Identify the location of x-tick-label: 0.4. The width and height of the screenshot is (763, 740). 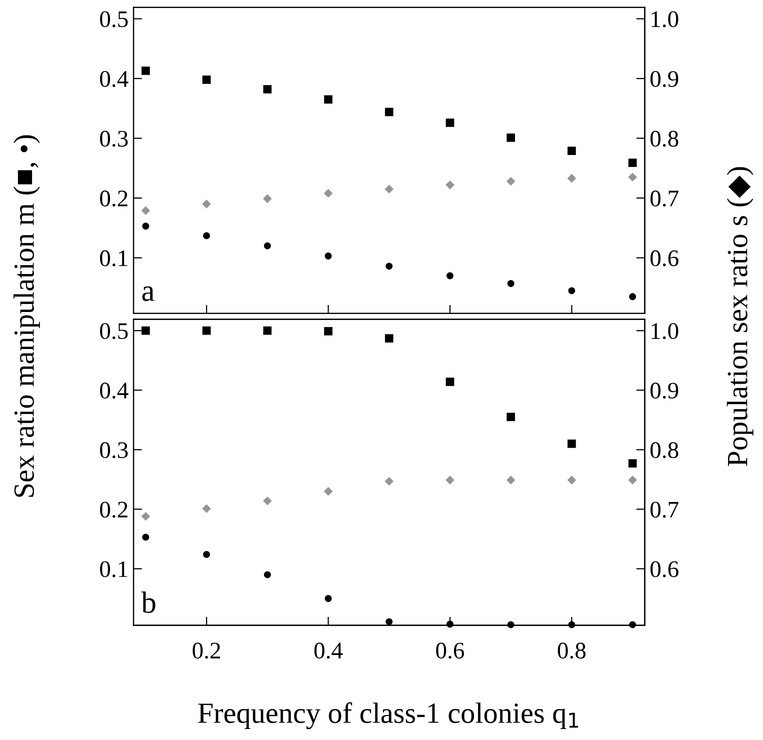
(328, 650).